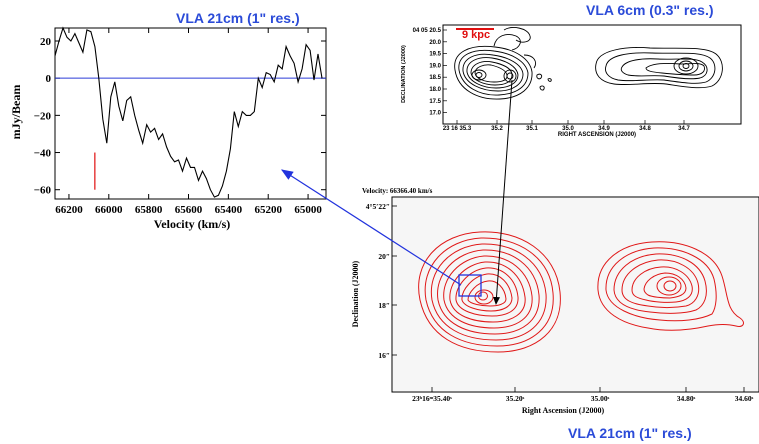 Image resolution: width=759 pixels, height=444 pixels. Describe the element at coordinates (16, 112) in the screenshot. I see `spectrum-ylabel: mJy/Beam` at that location.